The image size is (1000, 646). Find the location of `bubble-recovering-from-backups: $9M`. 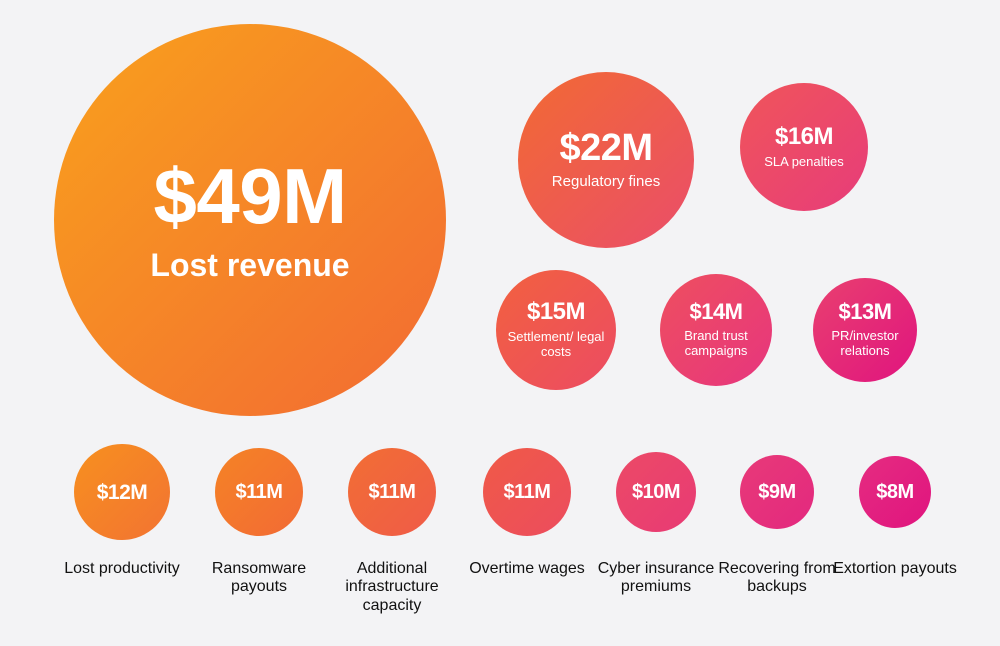

bubble-recovering-from-backups: $9M is located at coordinates (777, 492).